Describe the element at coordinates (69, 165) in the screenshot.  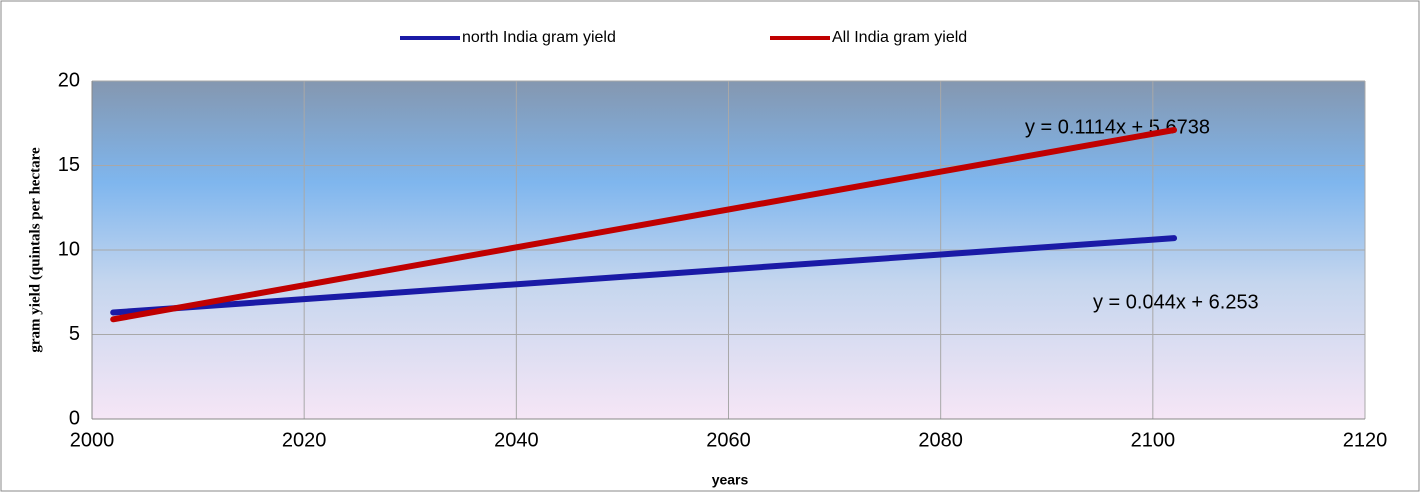
I see `y-tick-label: 15` at that location.